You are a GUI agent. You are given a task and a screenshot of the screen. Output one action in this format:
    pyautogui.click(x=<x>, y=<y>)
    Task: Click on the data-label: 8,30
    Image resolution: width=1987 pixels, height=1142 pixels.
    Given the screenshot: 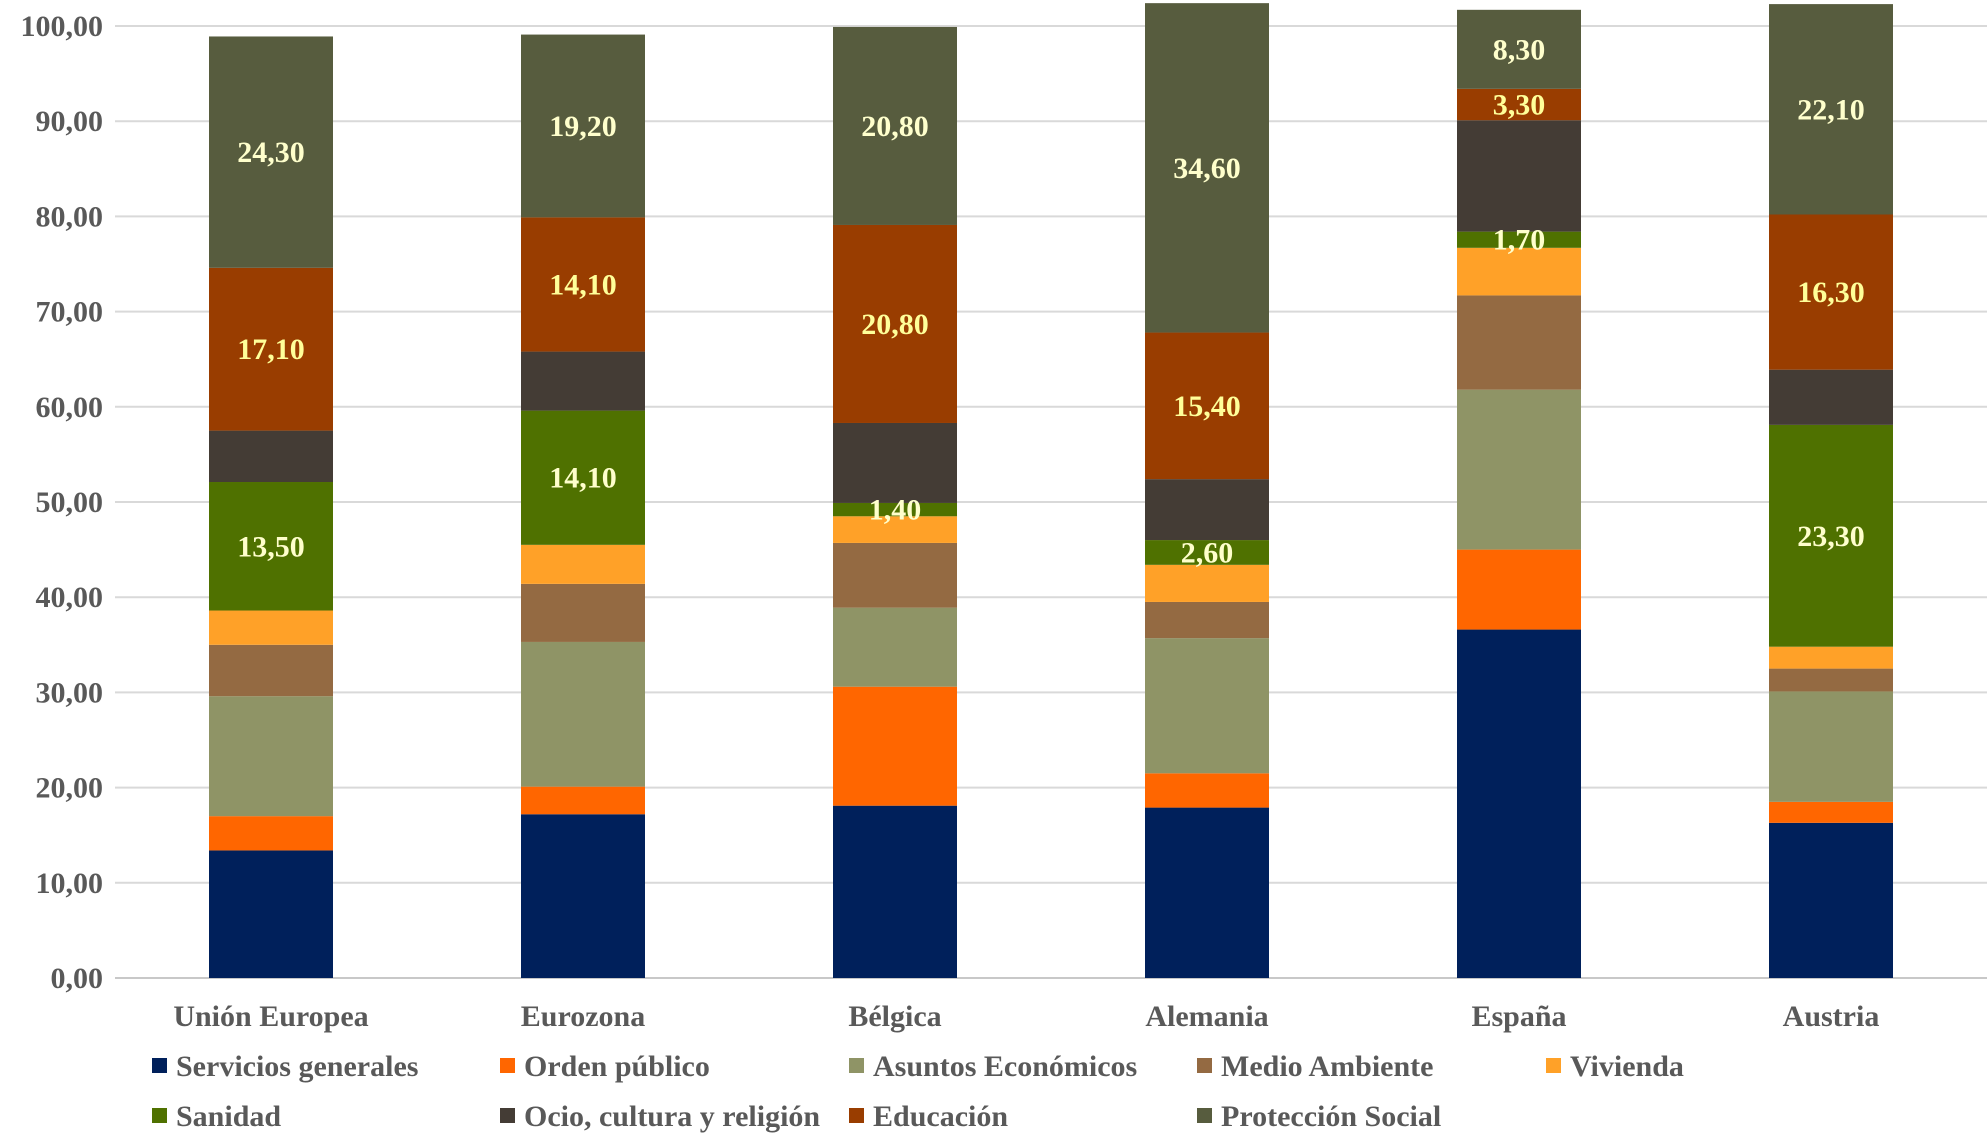 What is the action you would take?
    pyautogui.click(x=1519, y=49)
    